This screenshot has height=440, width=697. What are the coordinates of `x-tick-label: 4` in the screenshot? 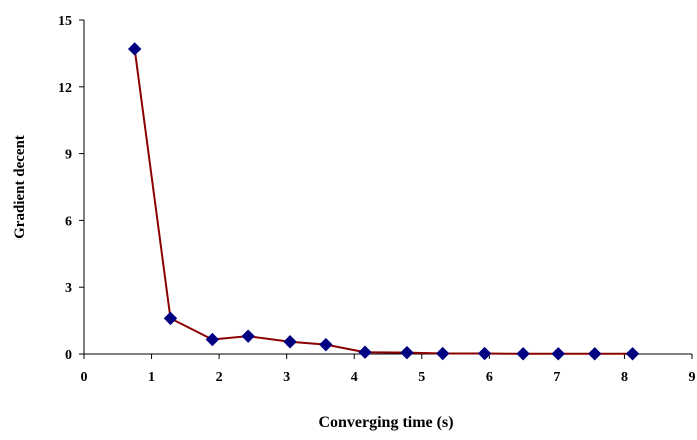 It's located at (354, 377).